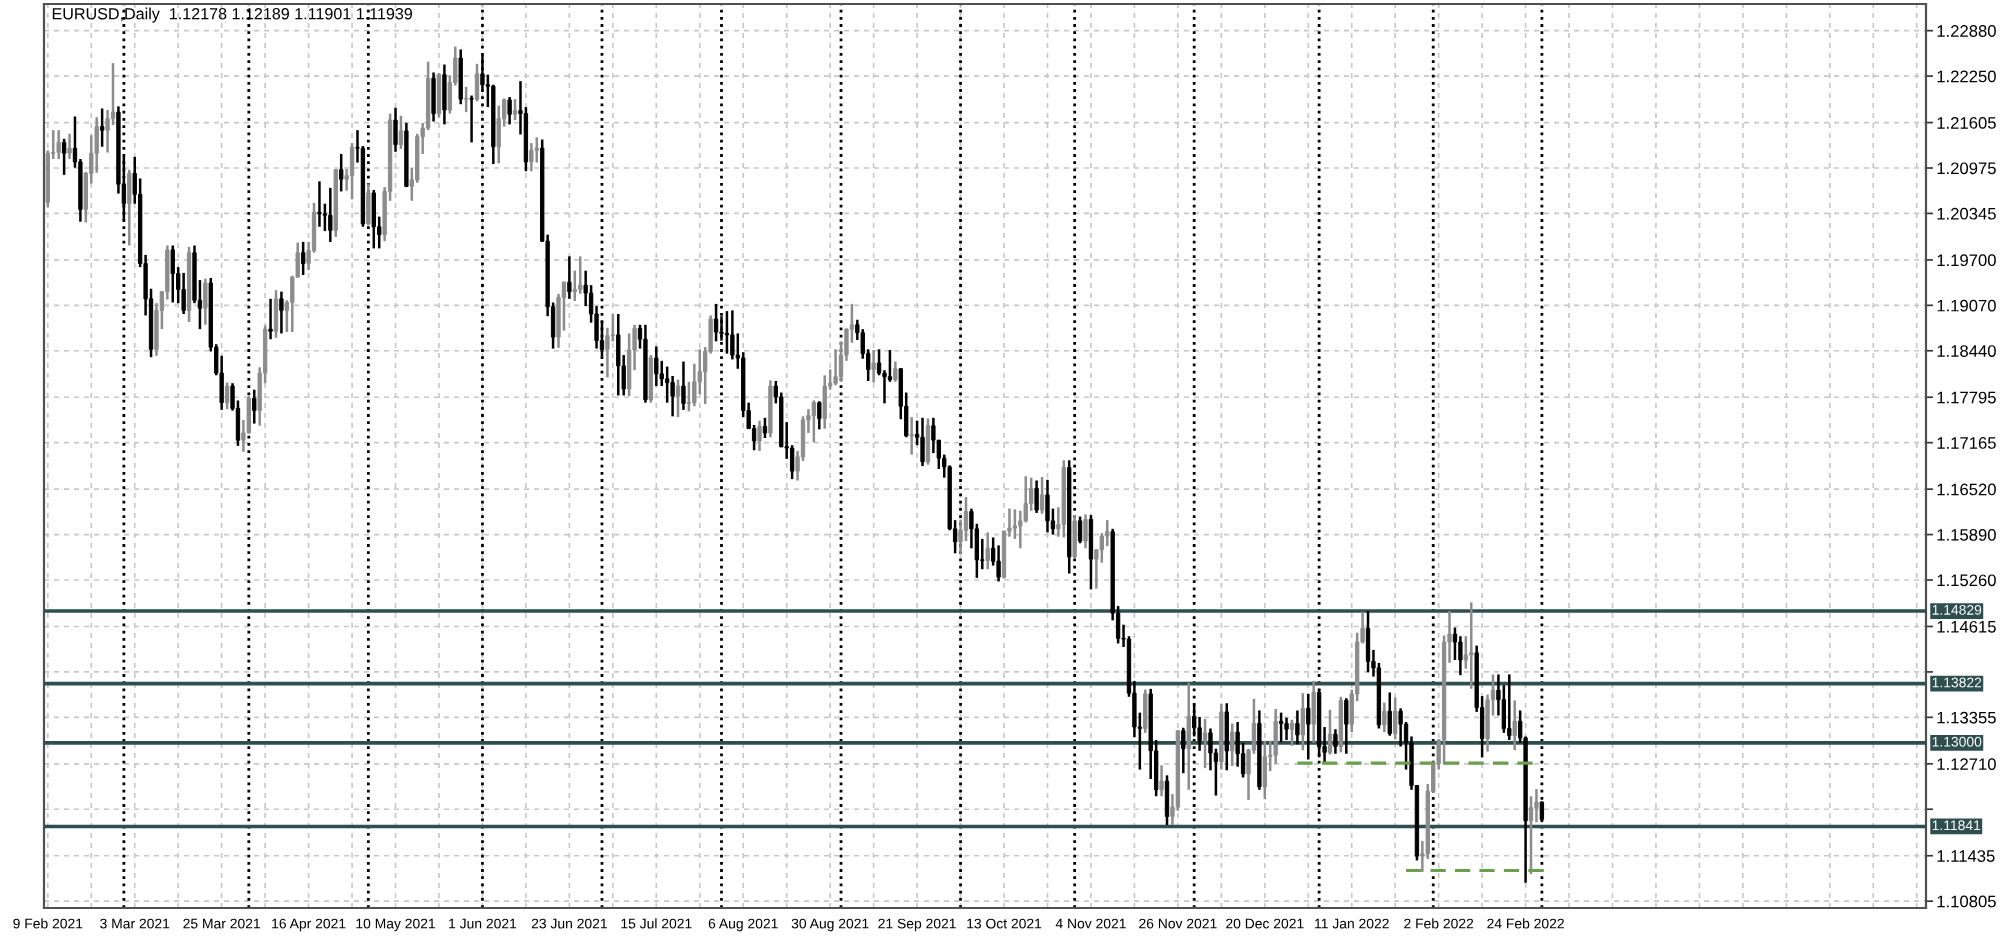 Image resolution: width=2000 pixels, height=936 pixels. I want to click on y-tick-label: 1.20345, so click(1966, 213).